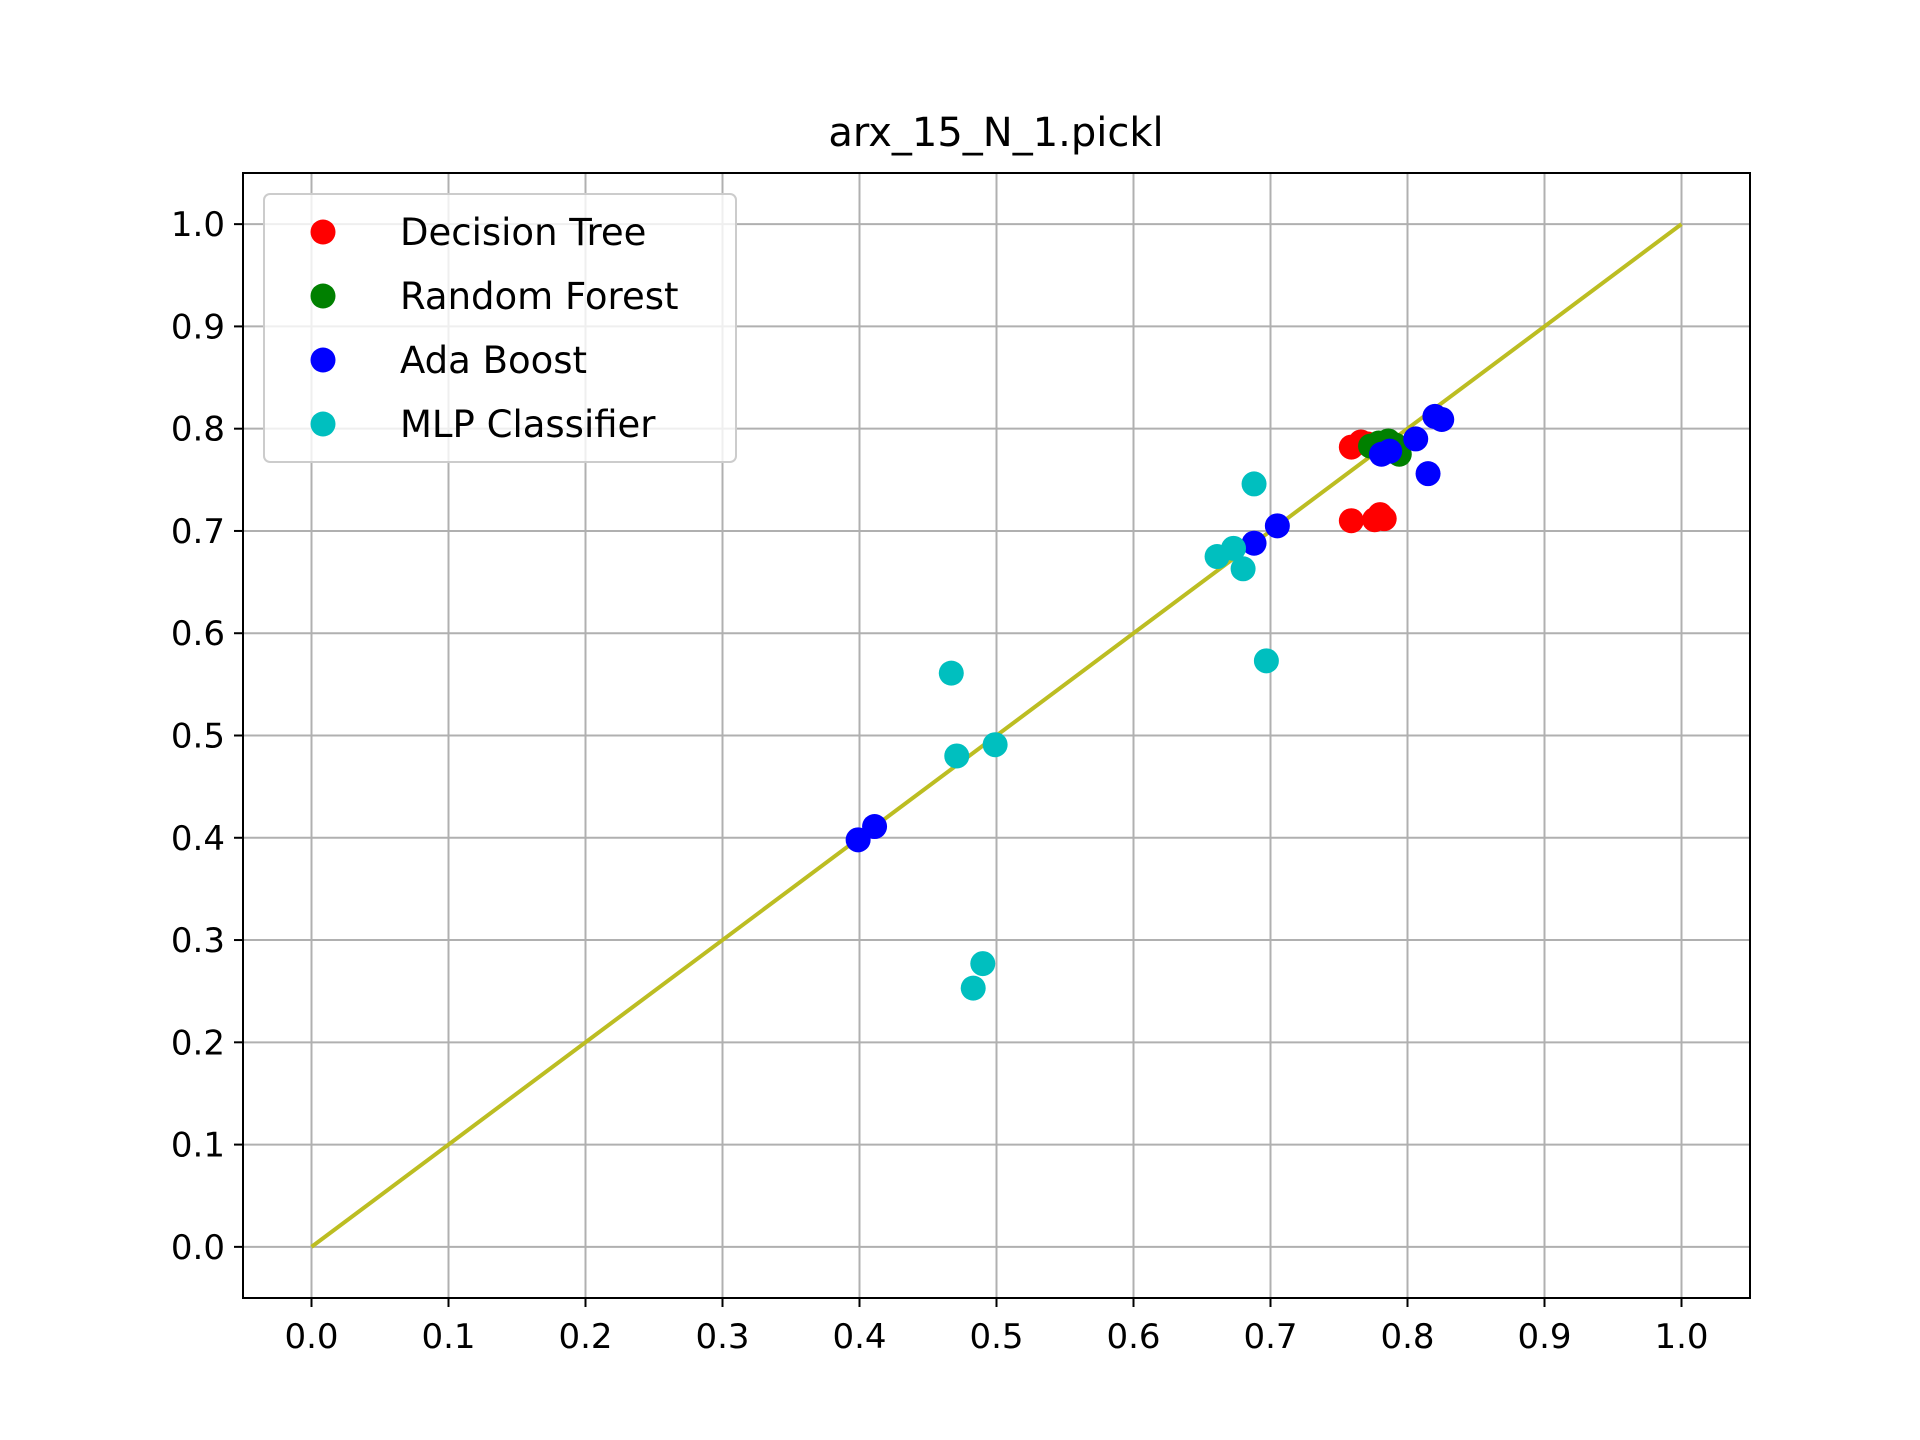  Describe the element at coordinates (859, 1337) in the screenshot. I see `x-tick-label: 0.4` at that location.